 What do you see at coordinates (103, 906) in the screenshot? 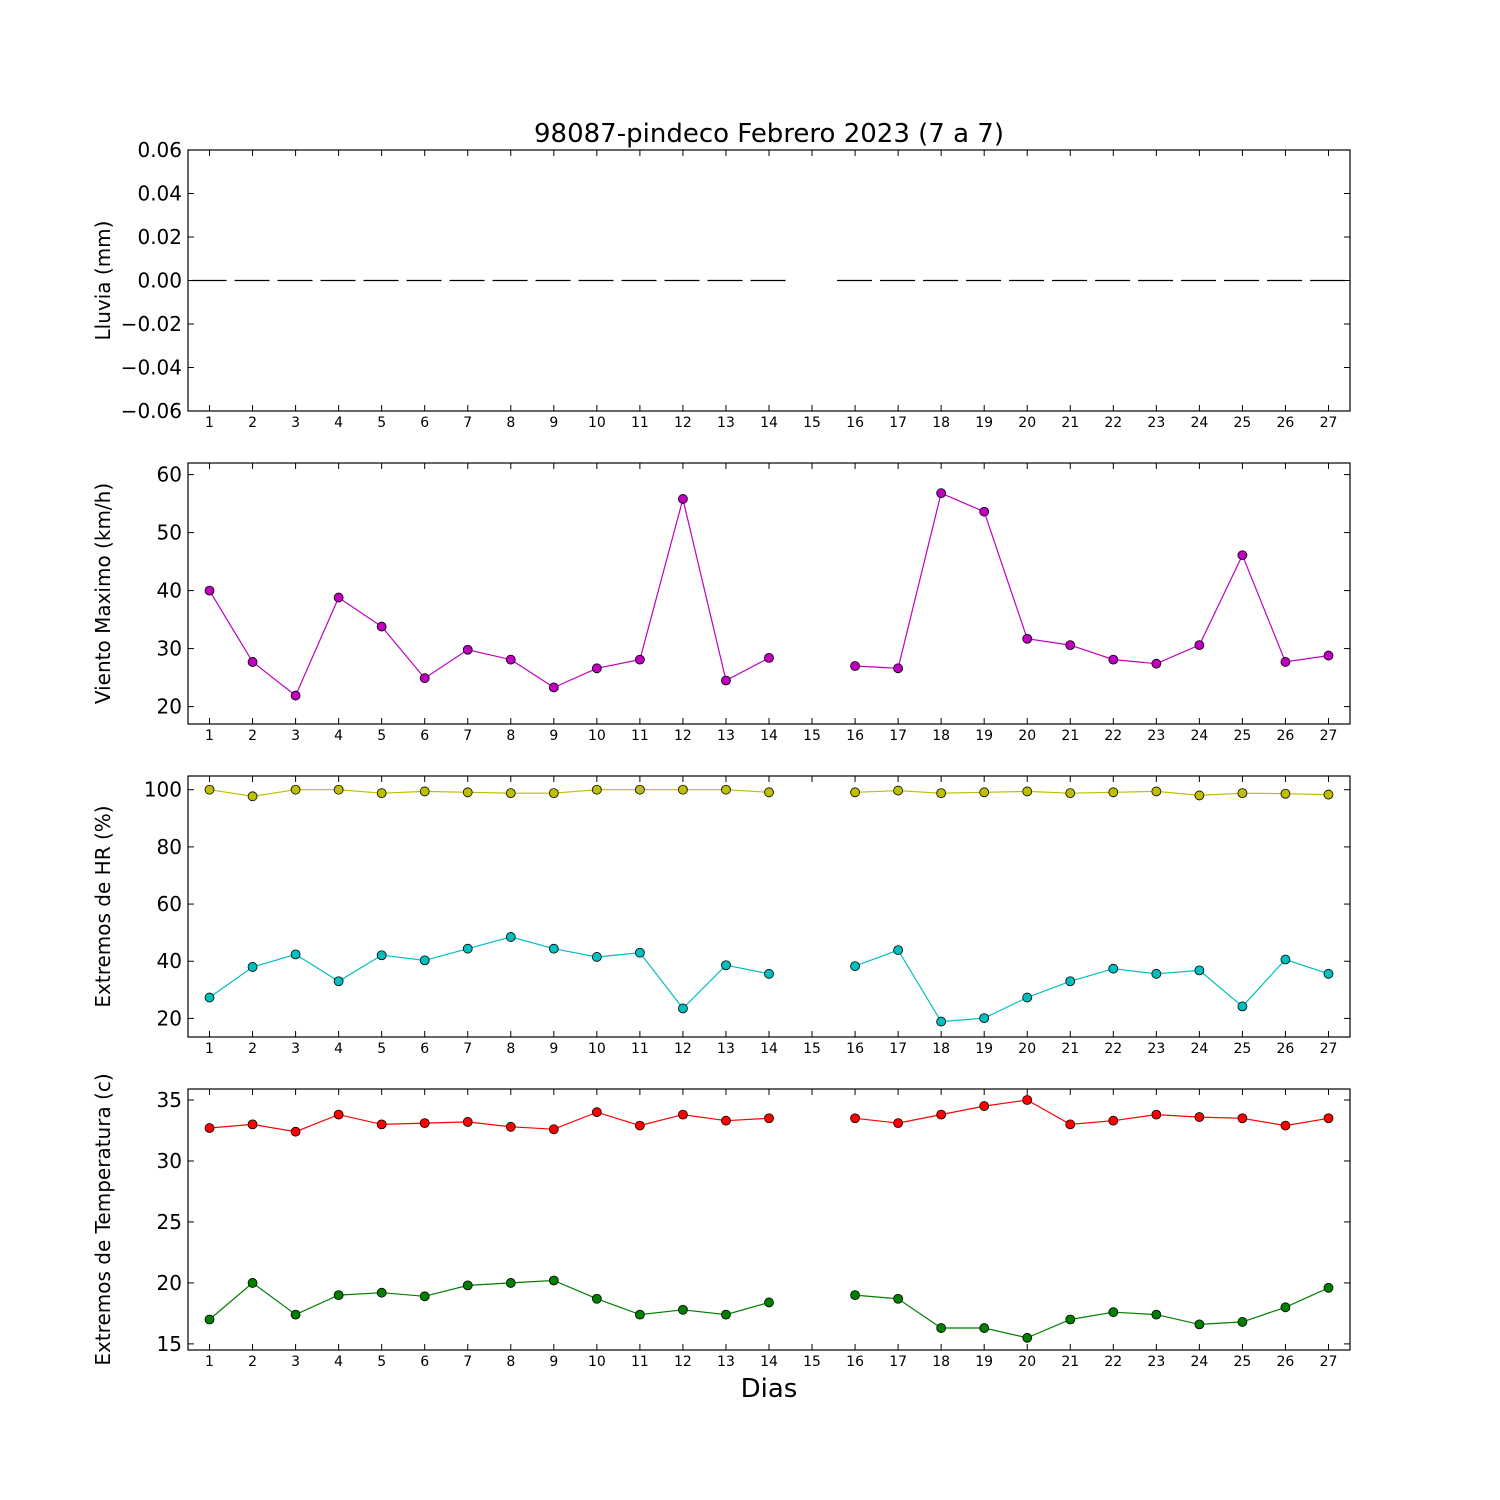
I see `y-axis-label: Extremos de HR (%)` at bounding box center [103, 906].